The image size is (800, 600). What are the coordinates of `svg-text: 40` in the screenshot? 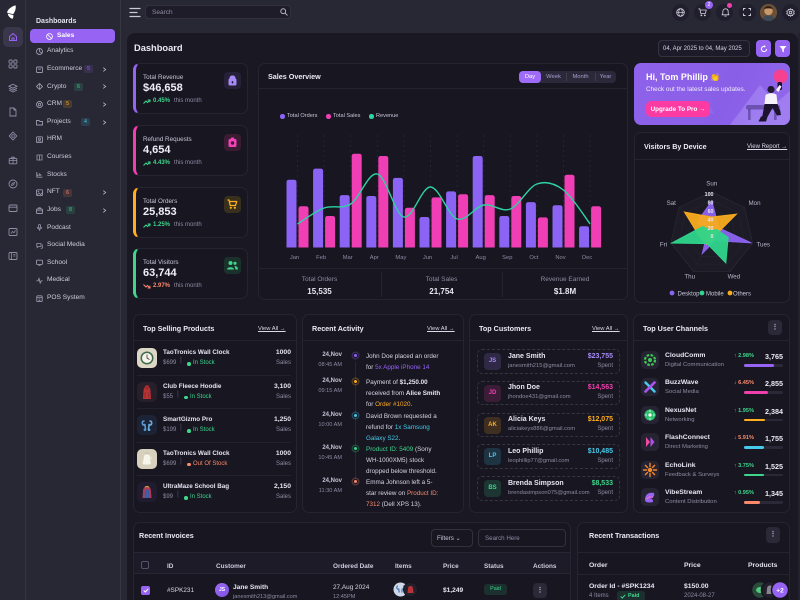 It's located at (711, 220).